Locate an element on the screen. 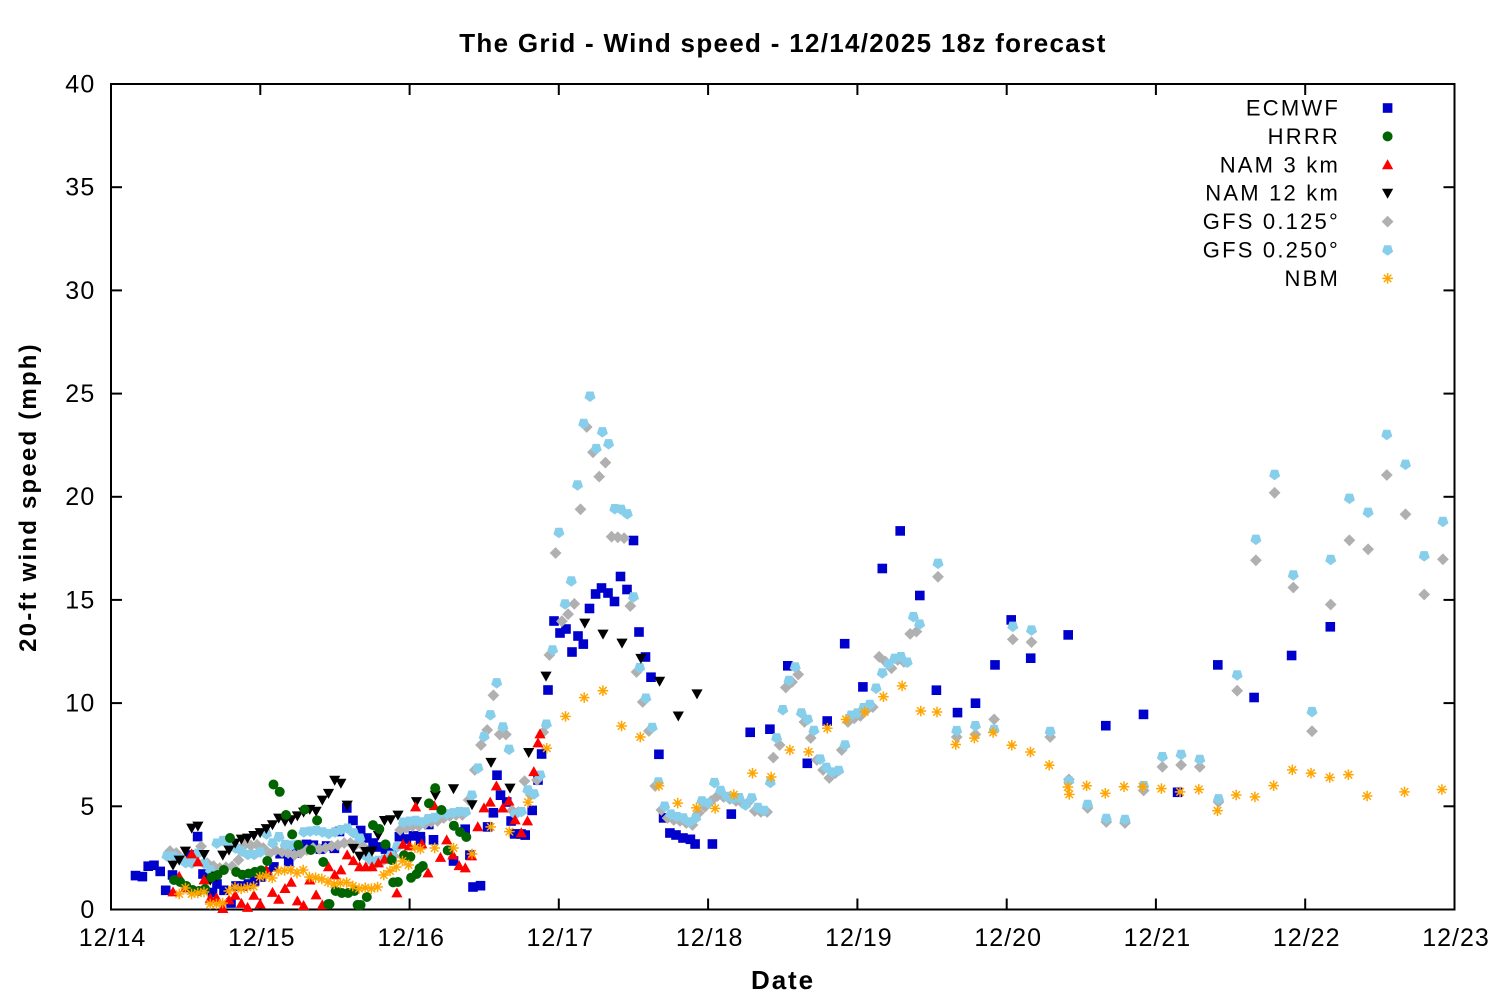  svg-text: 0 is located at coordinates (87, 910).